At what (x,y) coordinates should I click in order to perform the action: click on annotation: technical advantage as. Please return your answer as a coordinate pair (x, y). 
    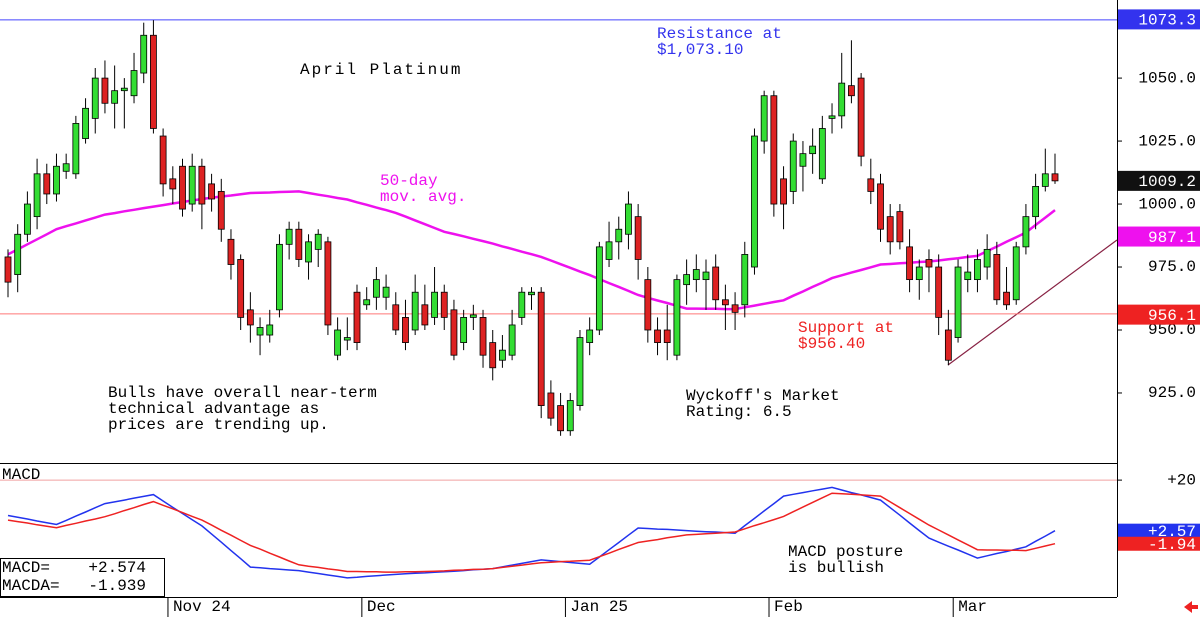
    Looking at the image, I should click on (213, 409).